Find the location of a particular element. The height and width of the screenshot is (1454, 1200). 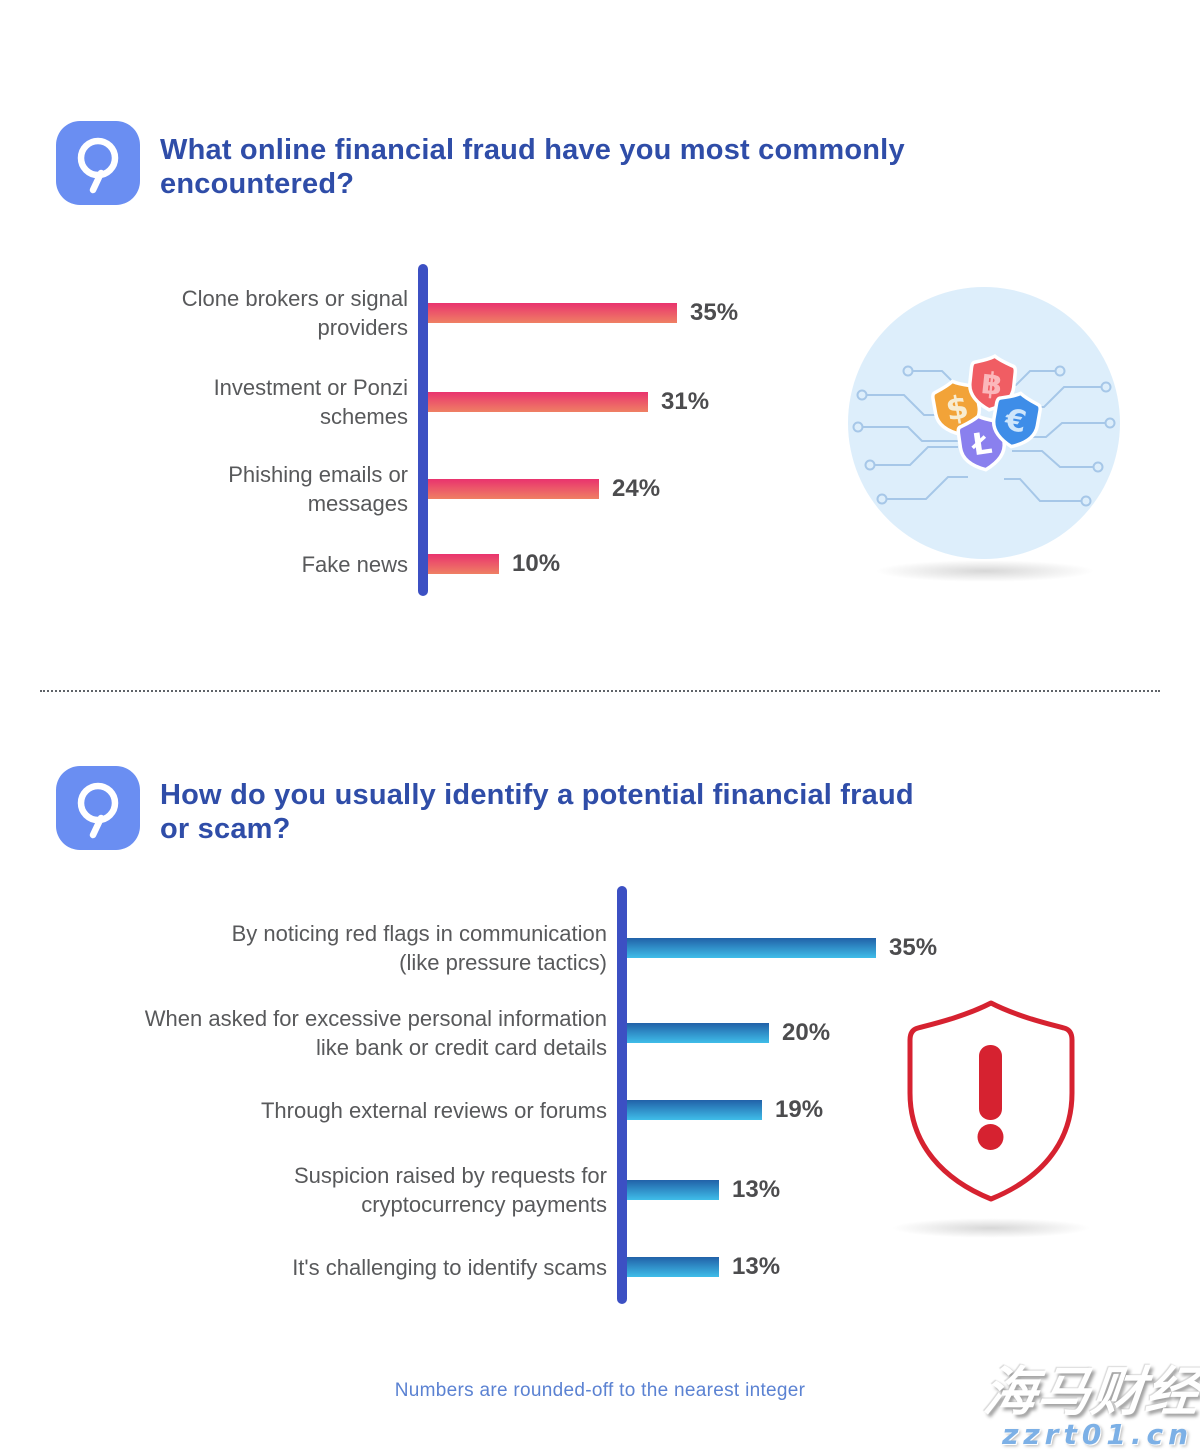

chart-row: Clone brokers or signal providers 35% is located at coordinates (510, 313).